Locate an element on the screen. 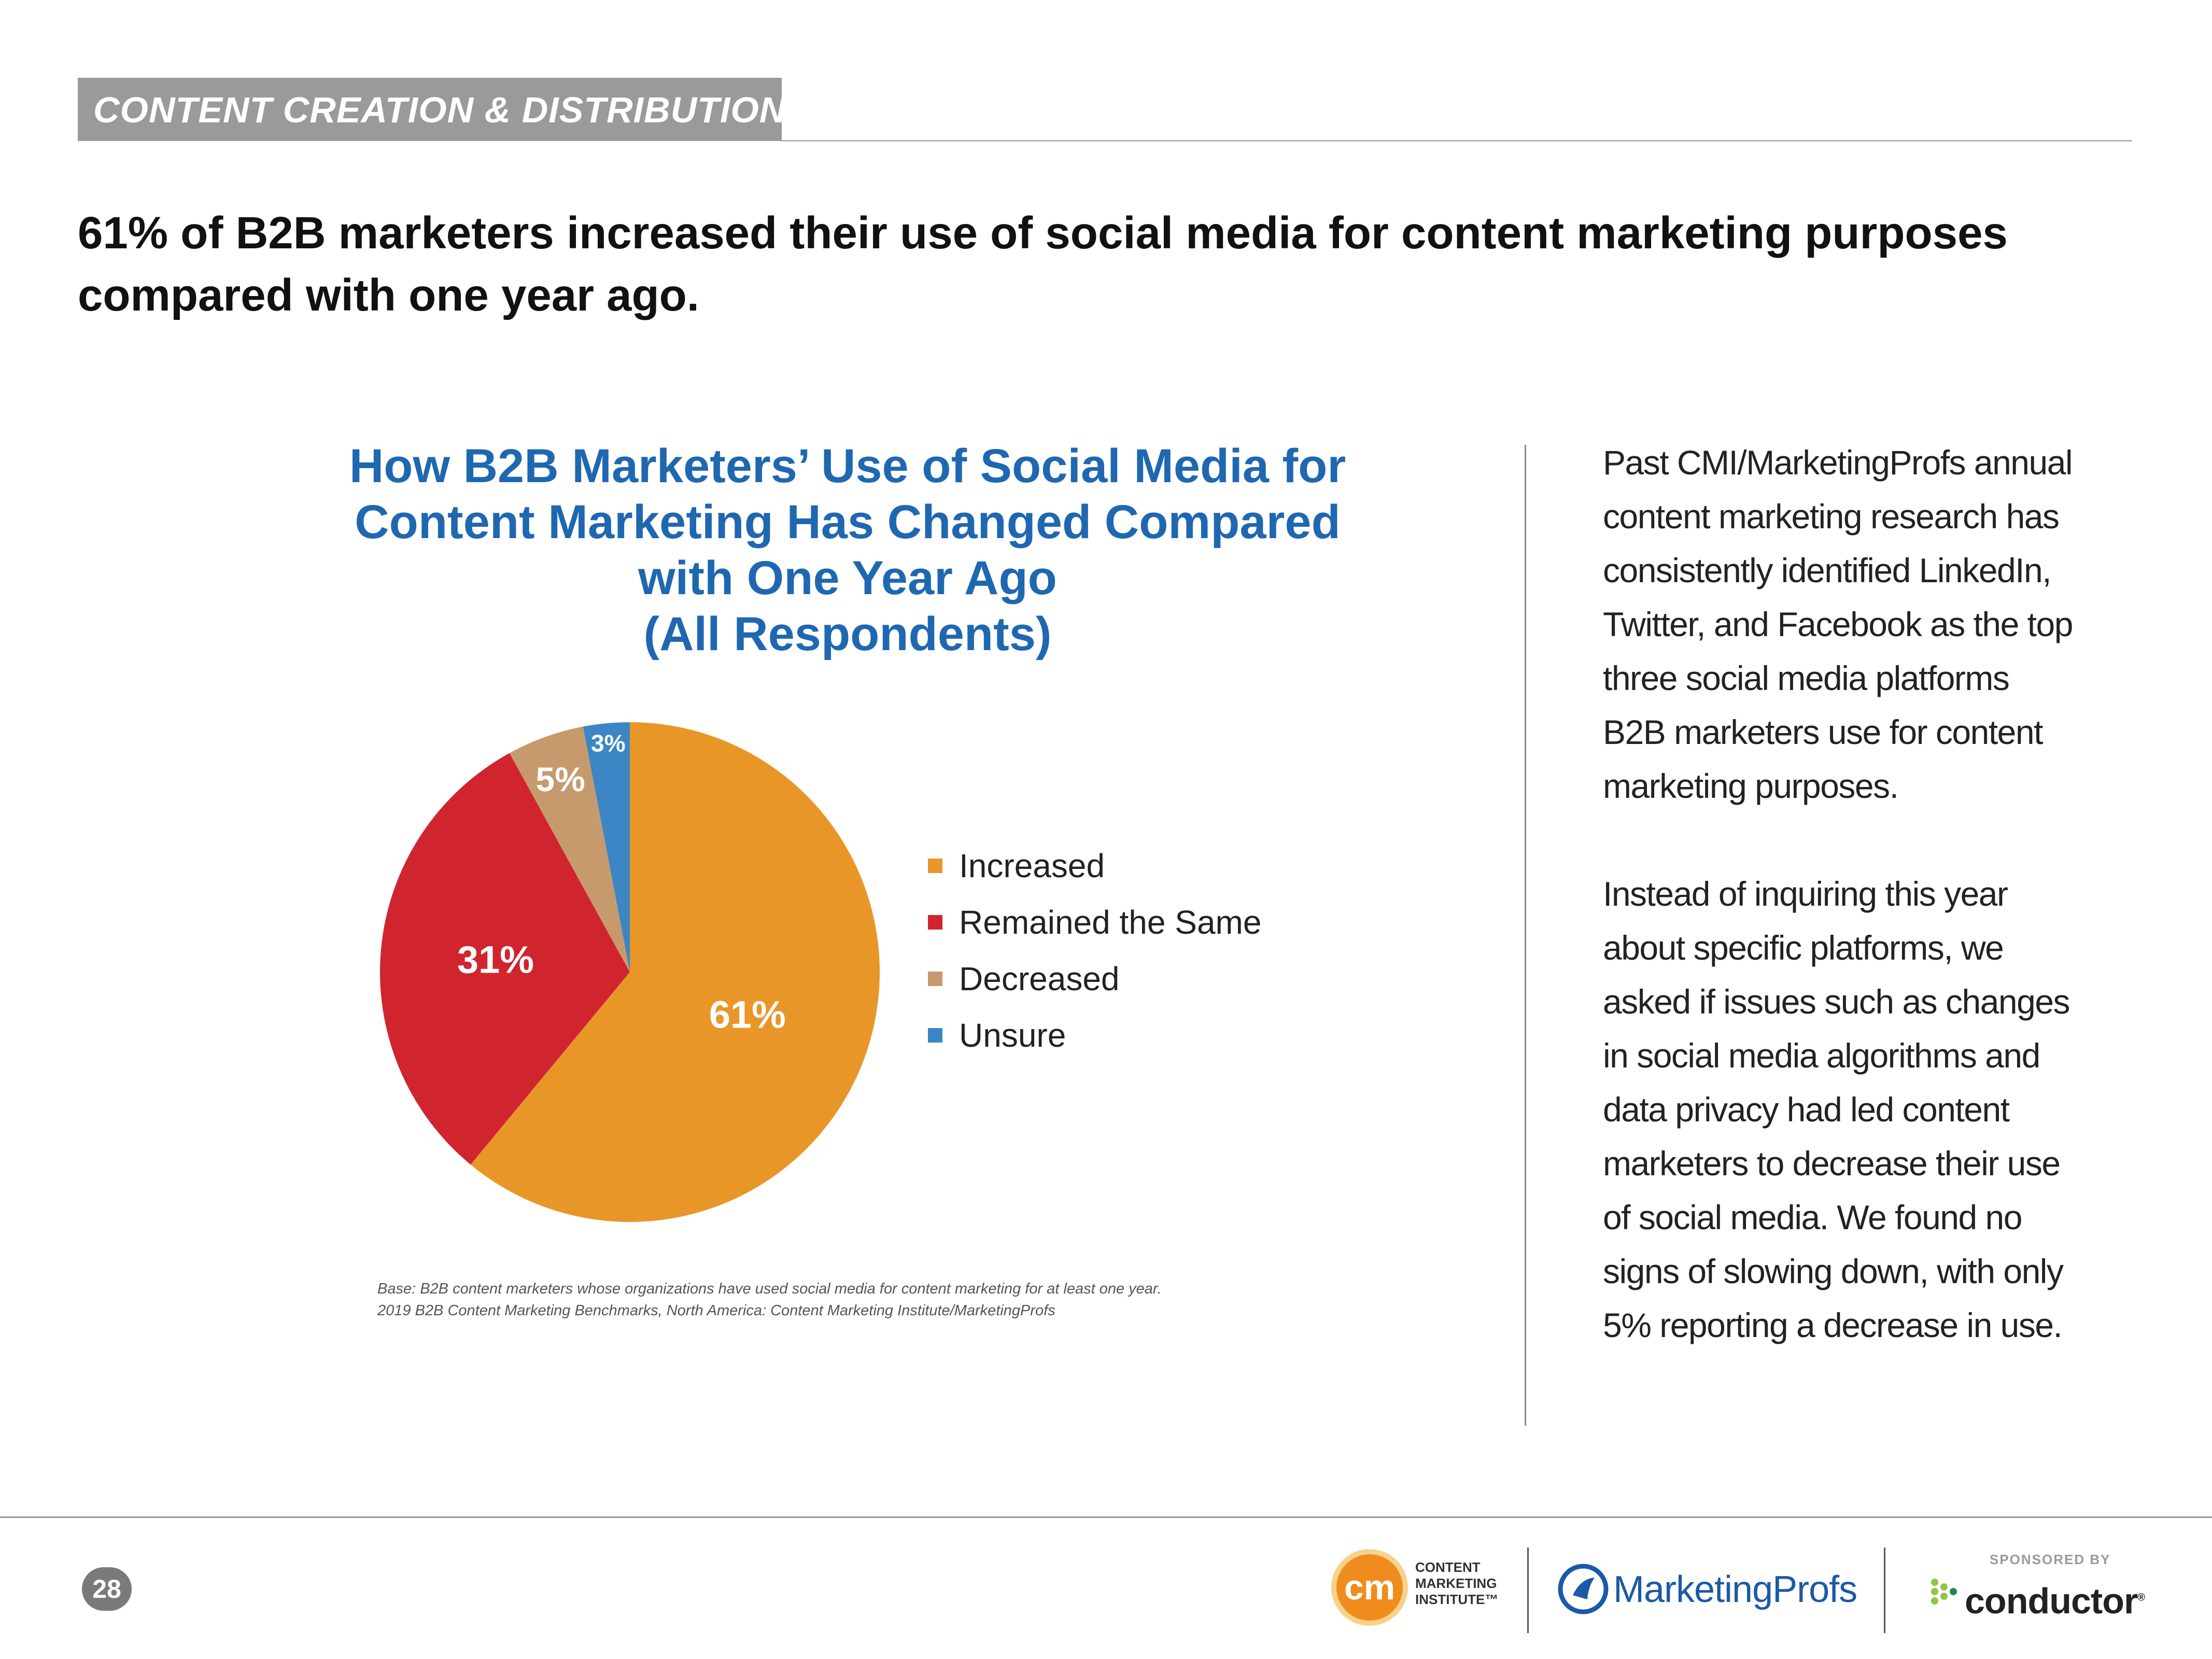 The width and height of the screenshot is (2212, 1659). cmi-logo-mark: cm is located at coordinates (1369, 1587).